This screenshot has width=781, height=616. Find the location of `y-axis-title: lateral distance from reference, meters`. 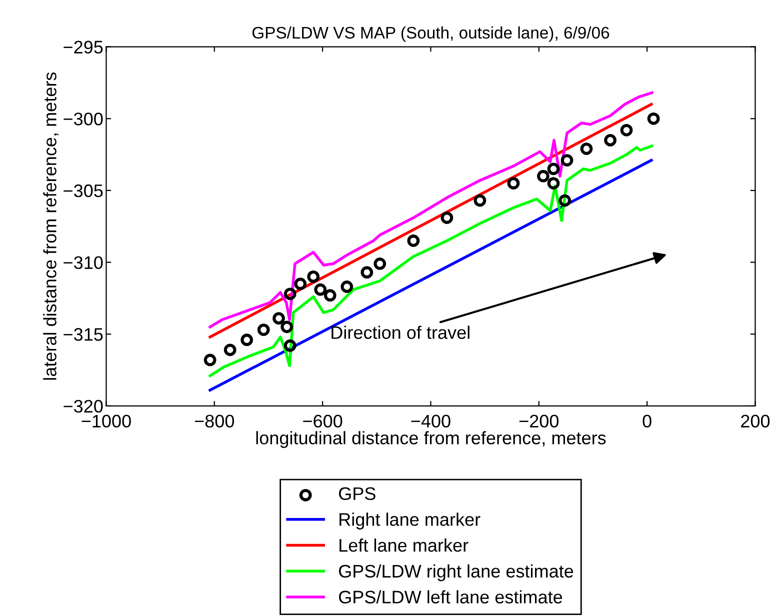

y-axis-title: lateral distance from reference, meters is located at coordinates (51, 226).